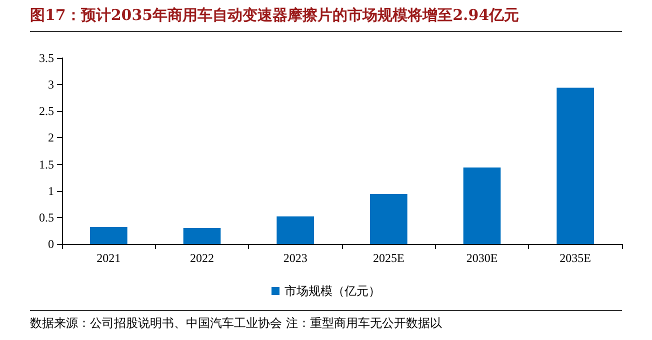 The width and height of the screenshot is (652, 340). Describe the element at coordinates (46, 58) in the screenshot. I see `y-tick-label: 3.5` at that location.